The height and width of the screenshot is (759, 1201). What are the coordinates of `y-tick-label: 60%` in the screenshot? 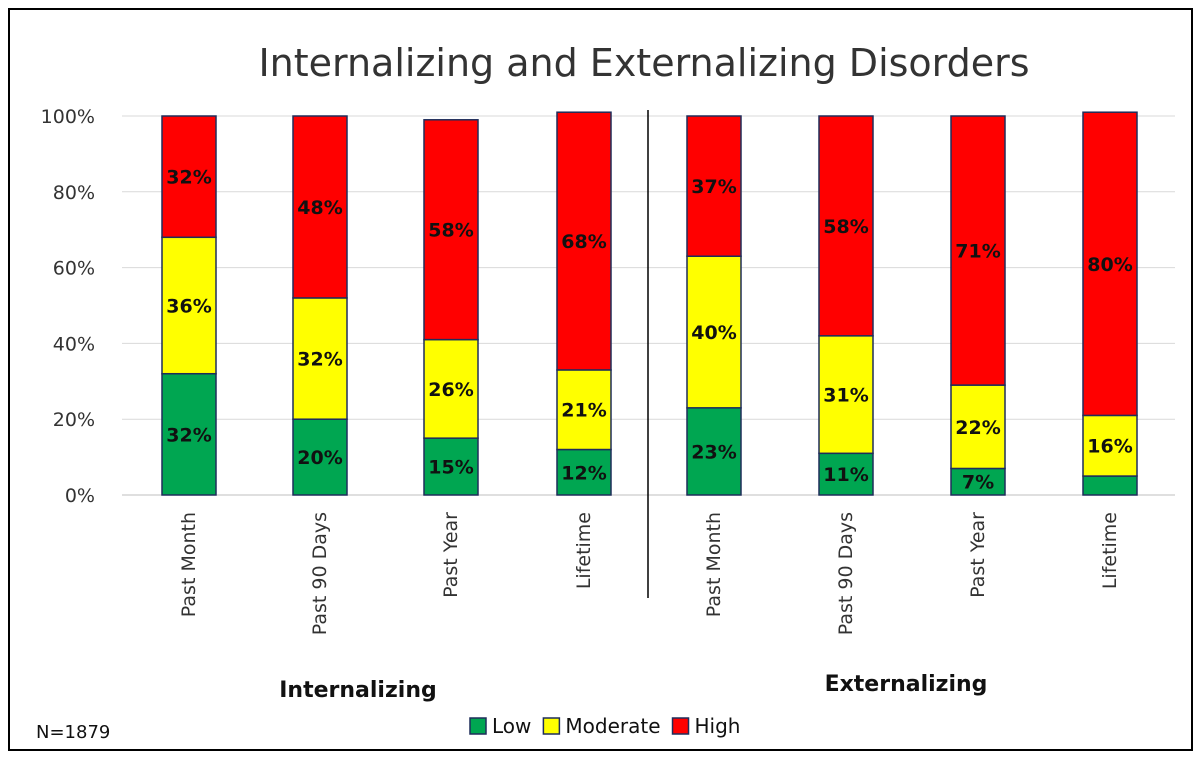 It's located at (74, 269).